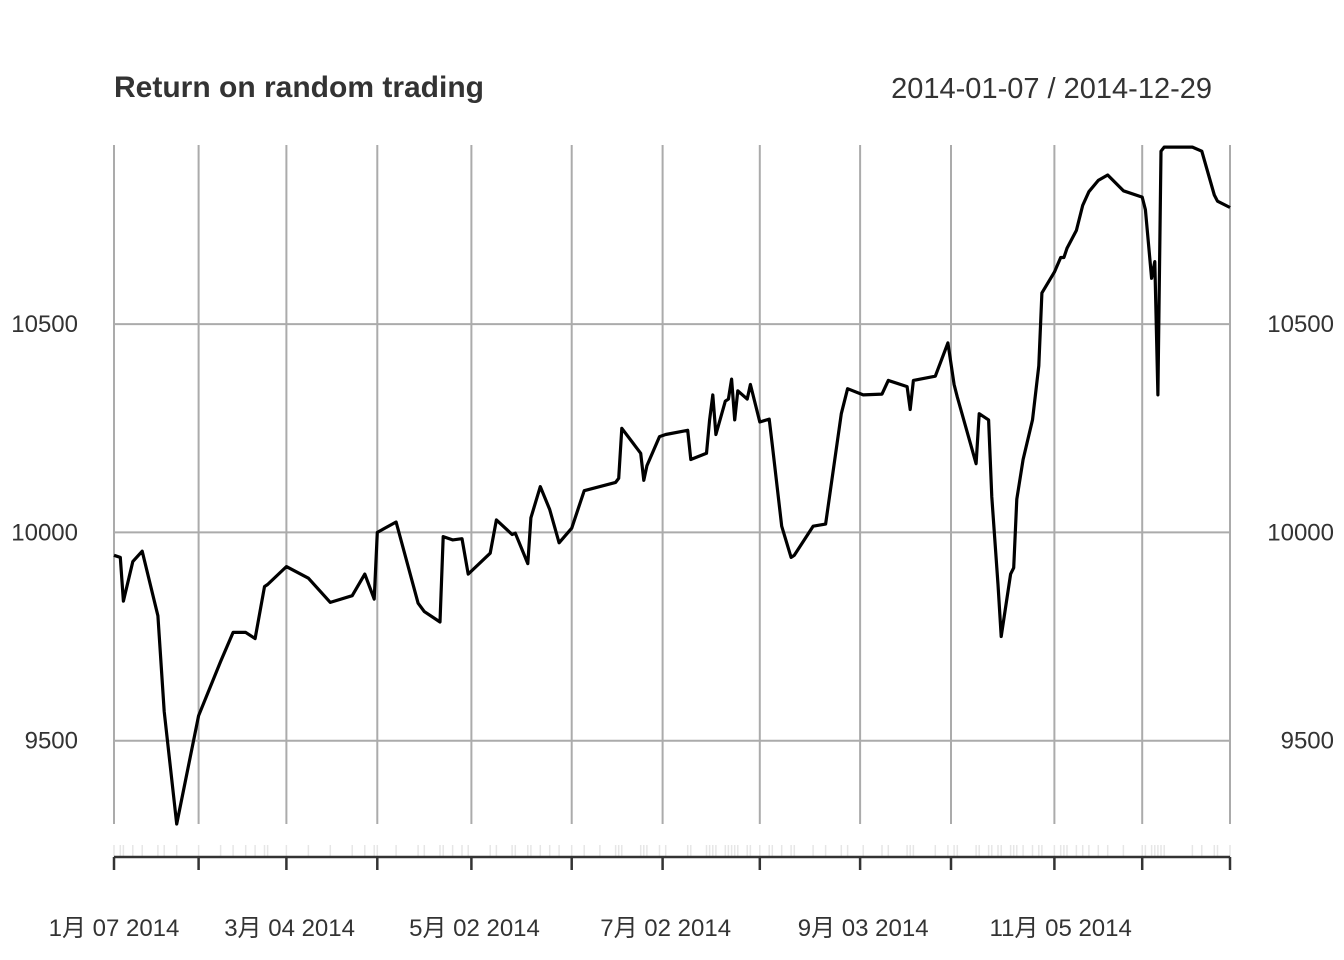 The height and width of the screenshot is (960, 1344). I want to click on y-tick-label-left: 10500, so click(44, 324).